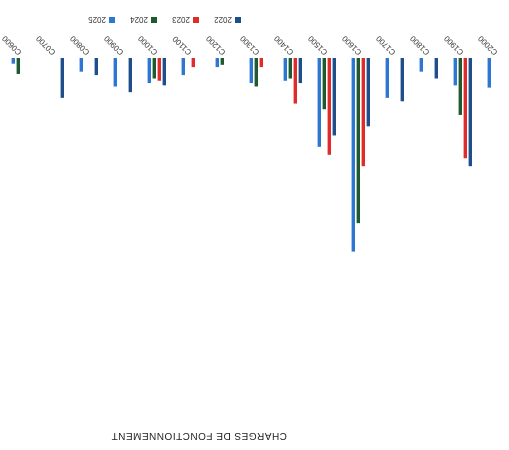 The height and width of the screenshot is (450, 509). What do you see at coordinates (159, 69) in the screenshot?
I see `bar-2023-C1000` at bounding box center [159, 69].